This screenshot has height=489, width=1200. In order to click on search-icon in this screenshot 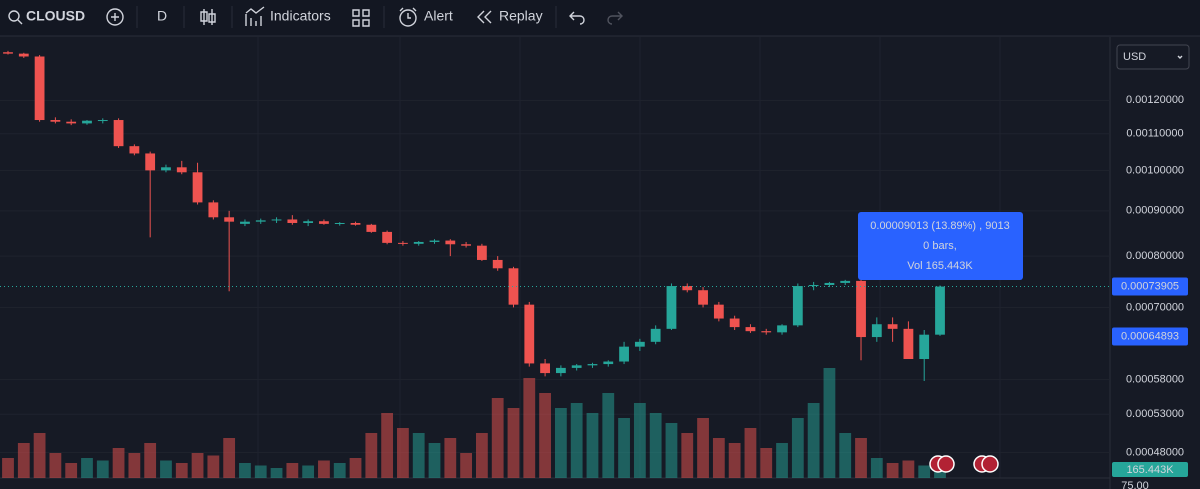, I will do `click(14, 16)`.